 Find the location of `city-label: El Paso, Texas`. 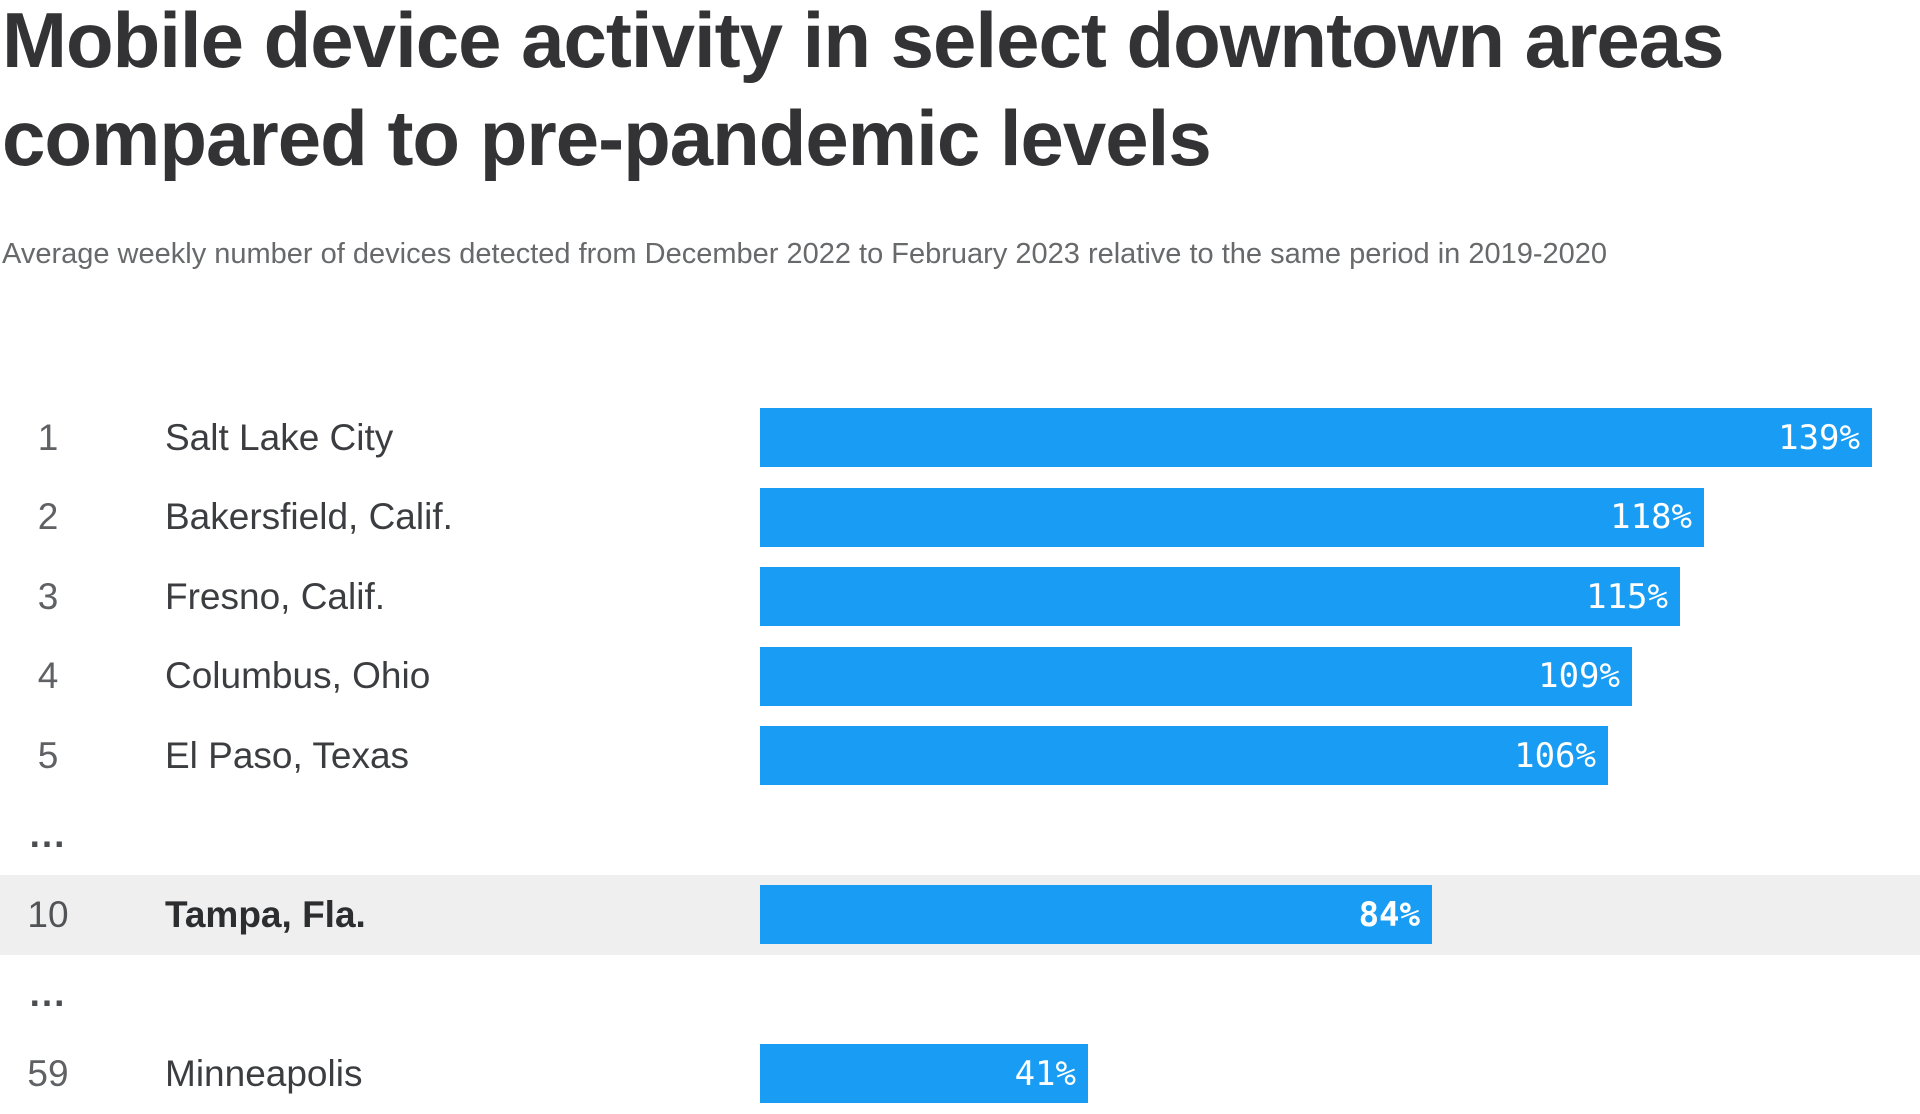

city-label: El Paso, Texas is located at coordinates (287, 755).